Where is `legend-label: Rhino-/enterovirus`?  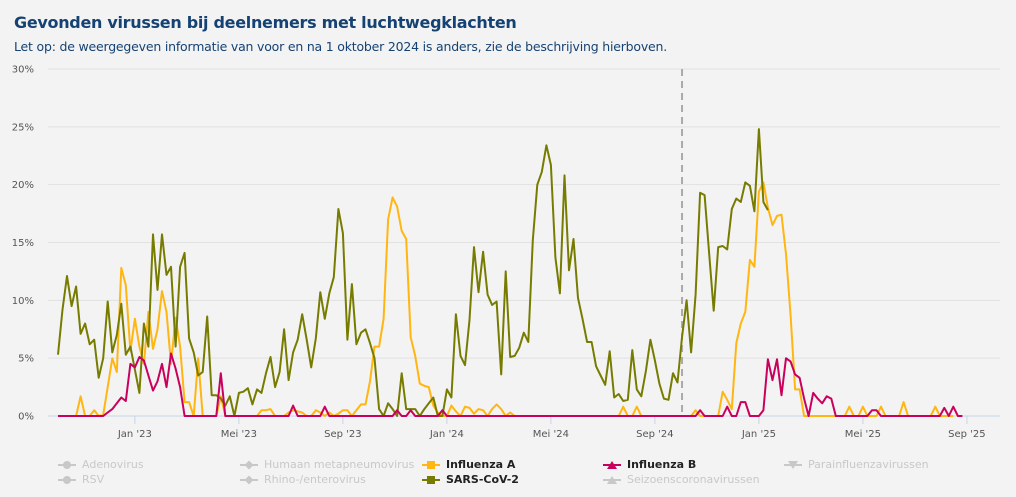 legend-label: Rhino-/enterovirus is located at coordinates (315, 479).